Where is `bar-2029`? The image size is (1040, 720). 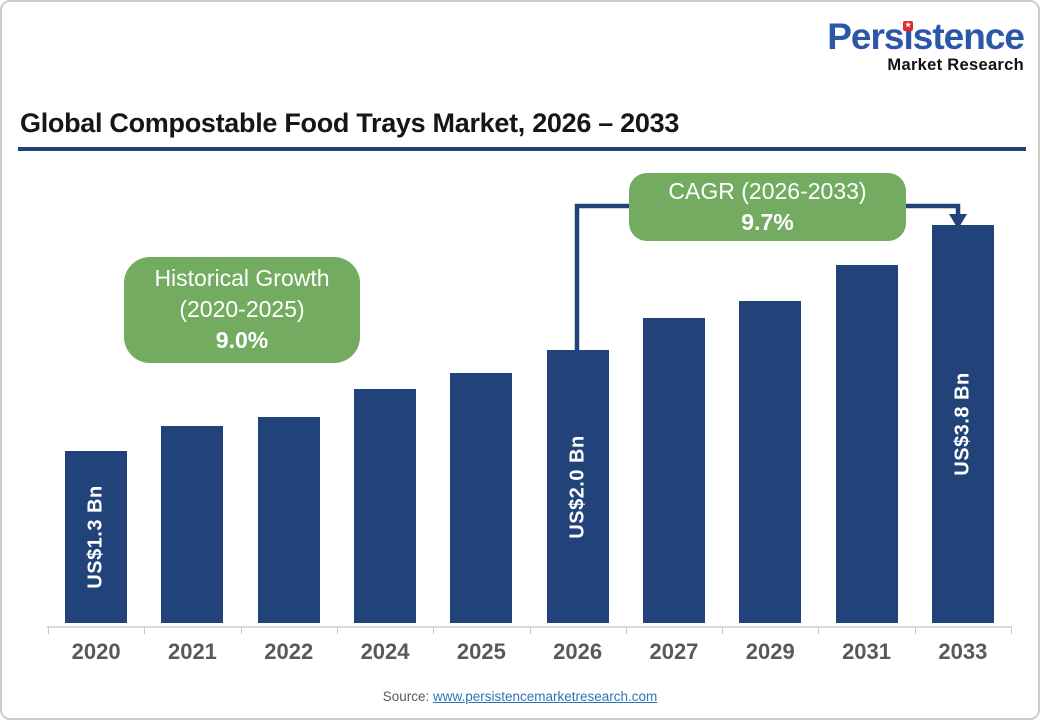 bar-2029 is located at coordinates (770, 462).